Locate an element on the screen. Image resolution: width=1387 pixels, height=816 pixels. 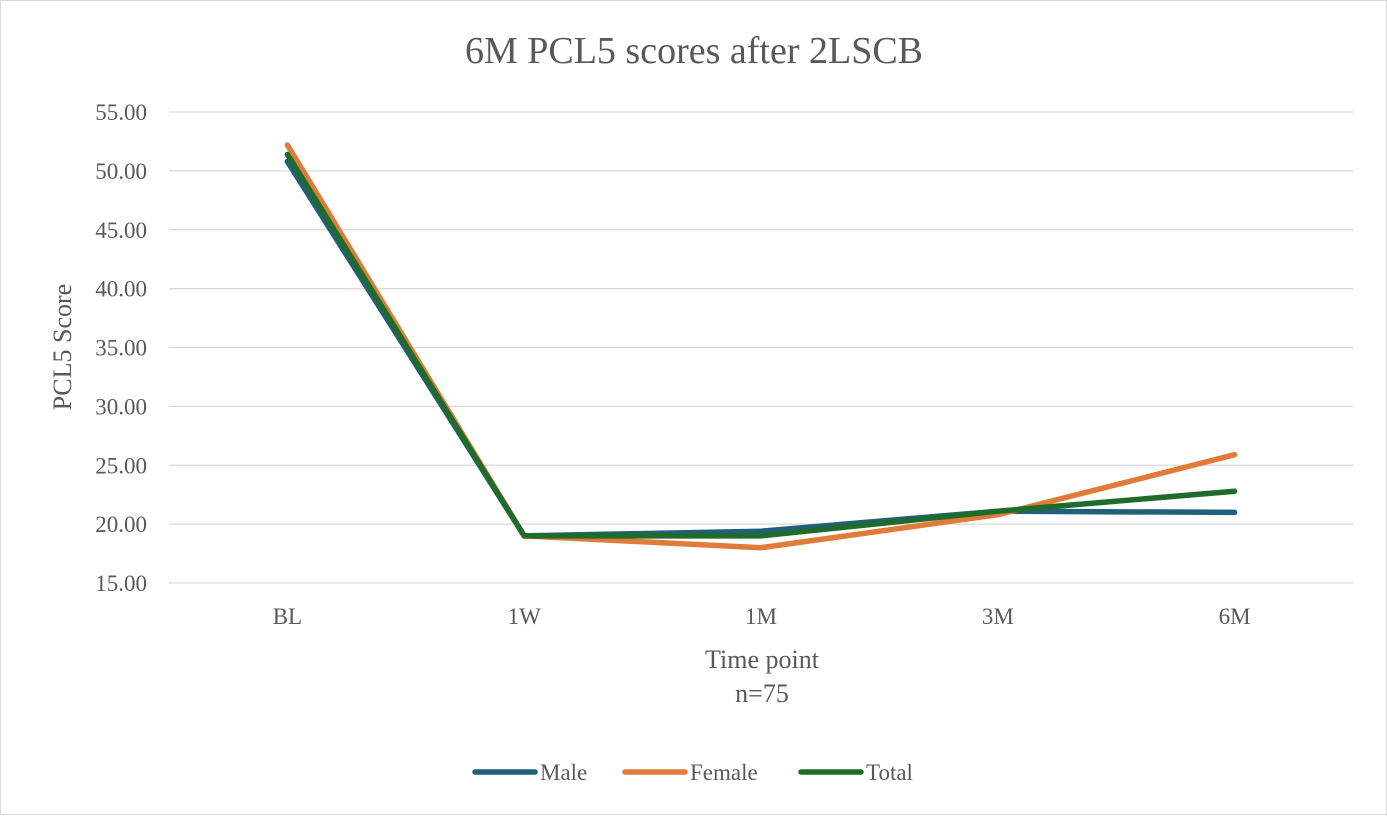
legend: Male Female Total is located at coordinates (692, 772).